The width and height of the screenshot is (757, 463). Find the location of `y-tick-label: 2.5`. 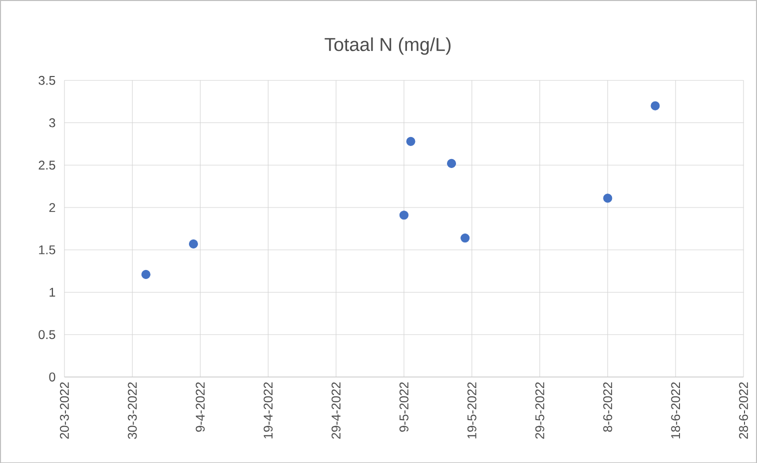

y-tick-label: 2.5 is located at coordinates (47, 165).